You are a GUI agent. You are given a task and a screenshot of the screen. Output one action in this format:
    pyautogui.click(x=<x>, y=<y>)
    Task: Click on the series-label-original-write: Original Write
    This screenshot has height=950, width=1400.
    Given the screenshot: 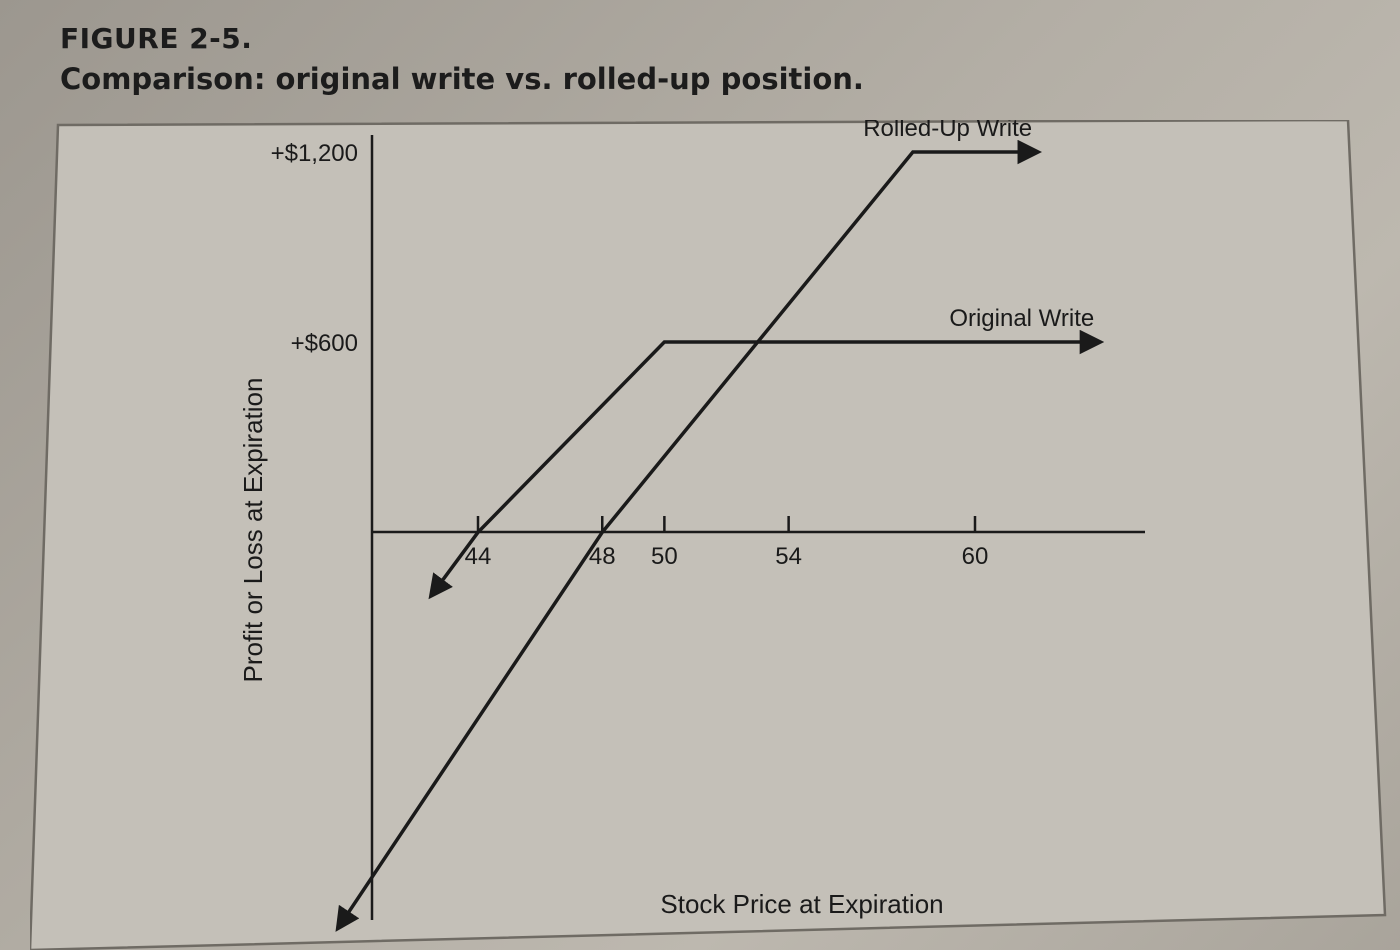 What is the action you would take?
    pyautogui.click(x=1021, y=318)
    